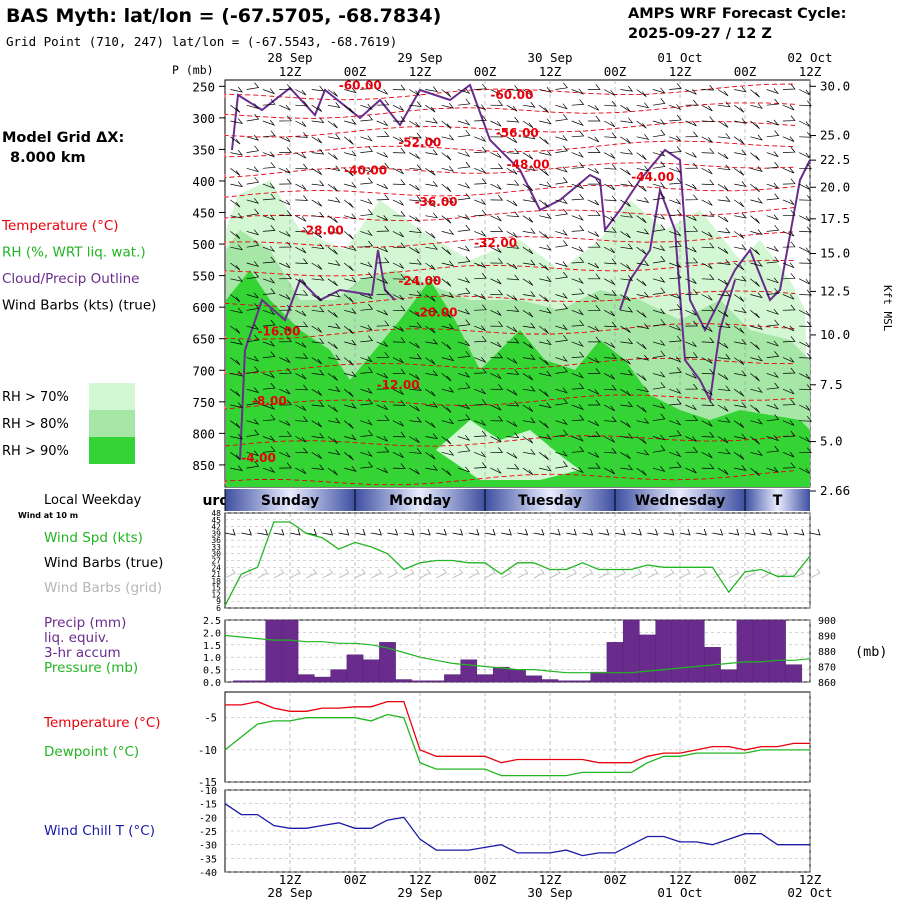 The image size is (900, 900). Describe the element at coordinates (517, 830) in the screenshot. I see `series-line` at that location.